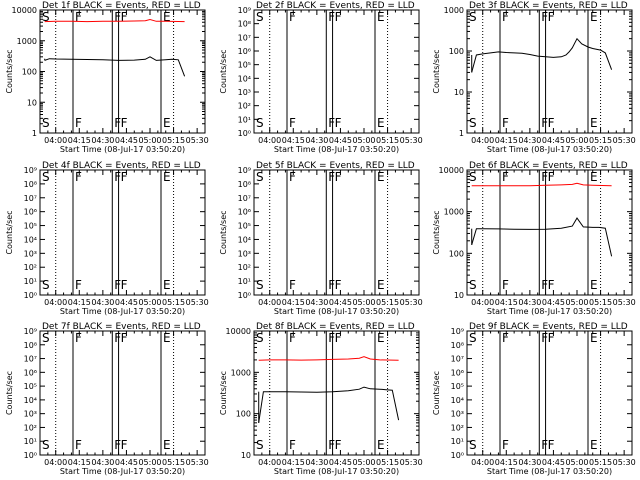 The image size is (640, 480). What do you see at coordinates (335, 327) in the screenshot?
I see `panel-title: Det 8f BLACK = Events, RED = LLD` at bounding box center [335, 327].